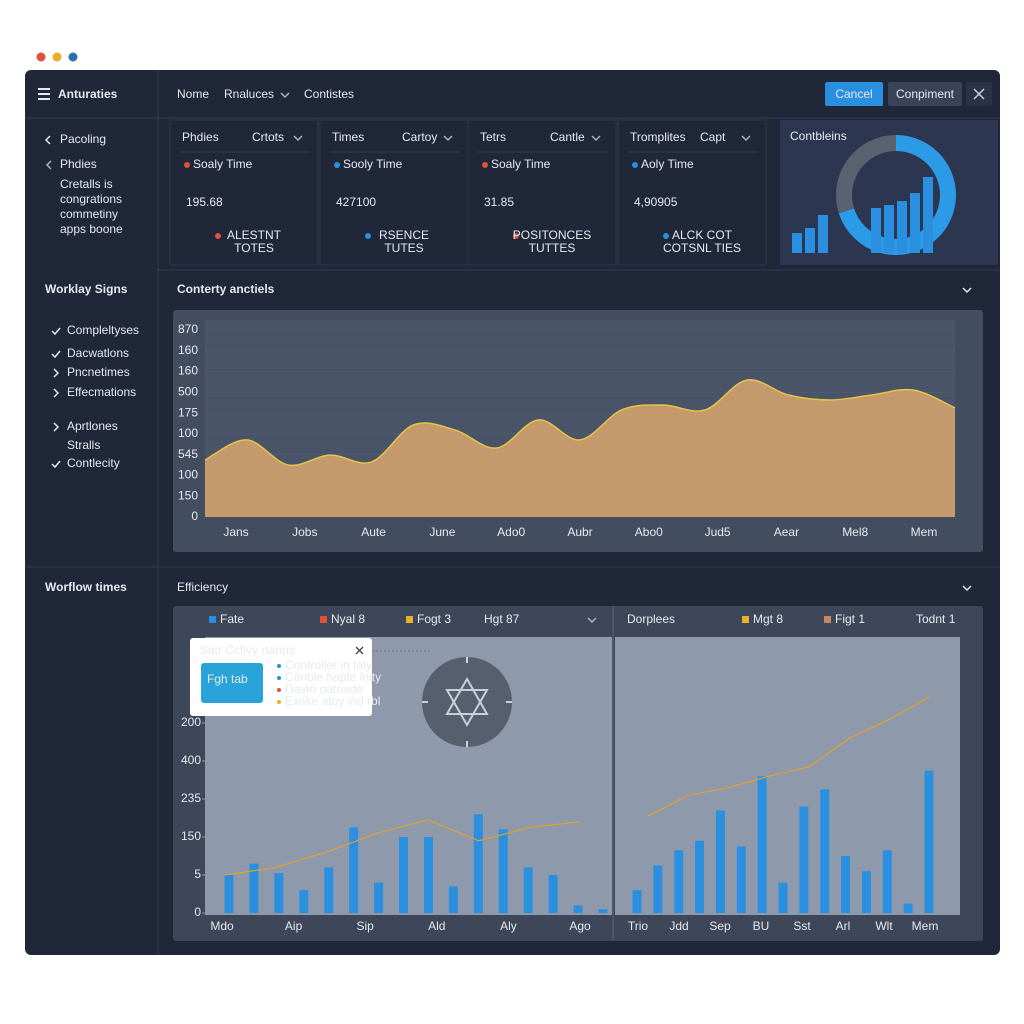  What do you see at coordinates (89, 214) in the screenshot?
I see `sidebar-note: commetiny` at bounding box center [89, 214].